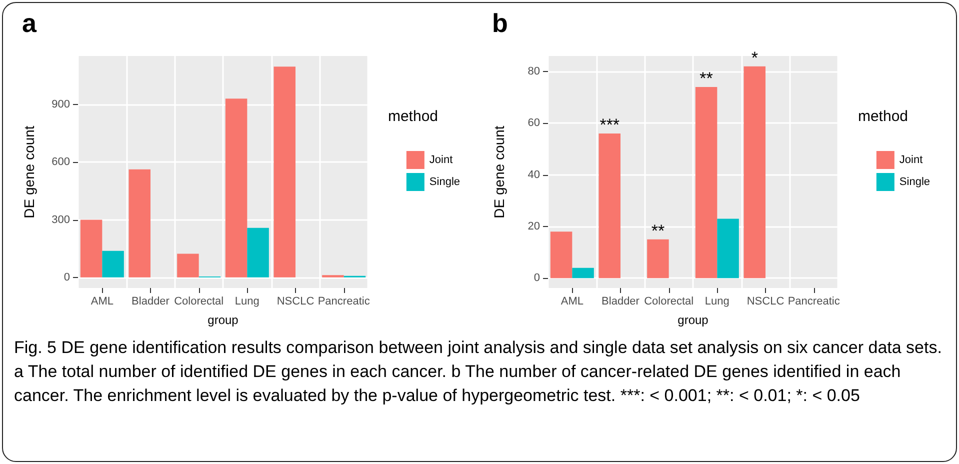  What do you see at coordinates (29, 23) in the screenshot?
I see `chart-title: a` at bounding box center [29, 23].